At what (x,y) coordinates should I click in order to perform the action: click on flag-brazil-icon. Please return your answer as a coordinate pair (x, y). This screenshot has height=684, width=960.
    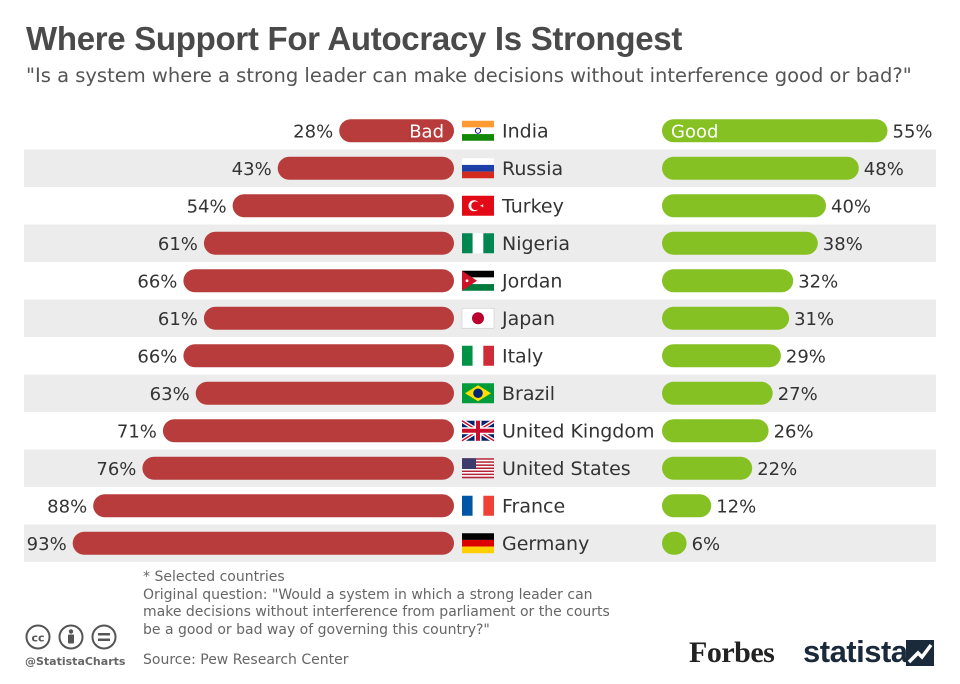
    Looking at the image, I should click on (478, 393).